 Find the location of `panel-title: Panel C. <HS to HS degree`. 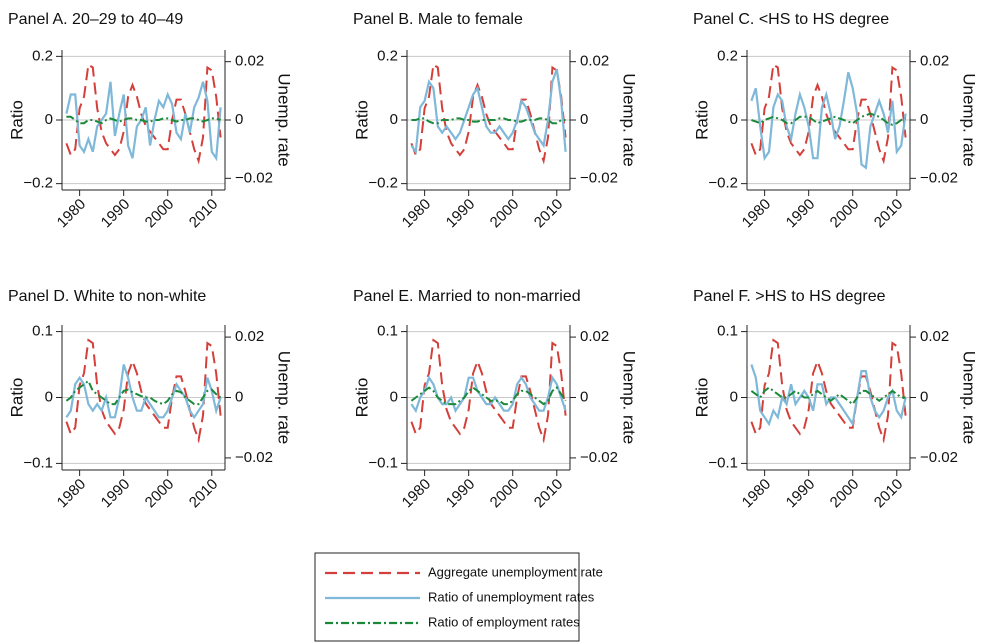

panel-title: Panel C. <HS to HS degree is located at coordinates (791, 19).